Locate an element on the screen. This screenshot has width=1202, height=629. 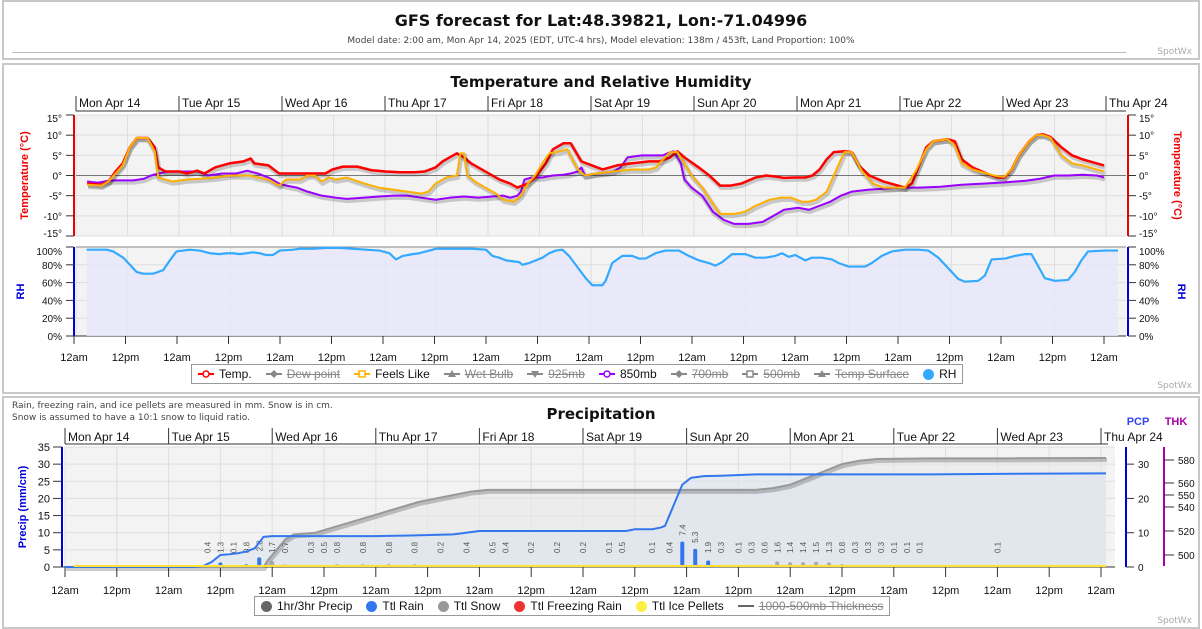
rh-series-line is located at coordinates (602, 266).